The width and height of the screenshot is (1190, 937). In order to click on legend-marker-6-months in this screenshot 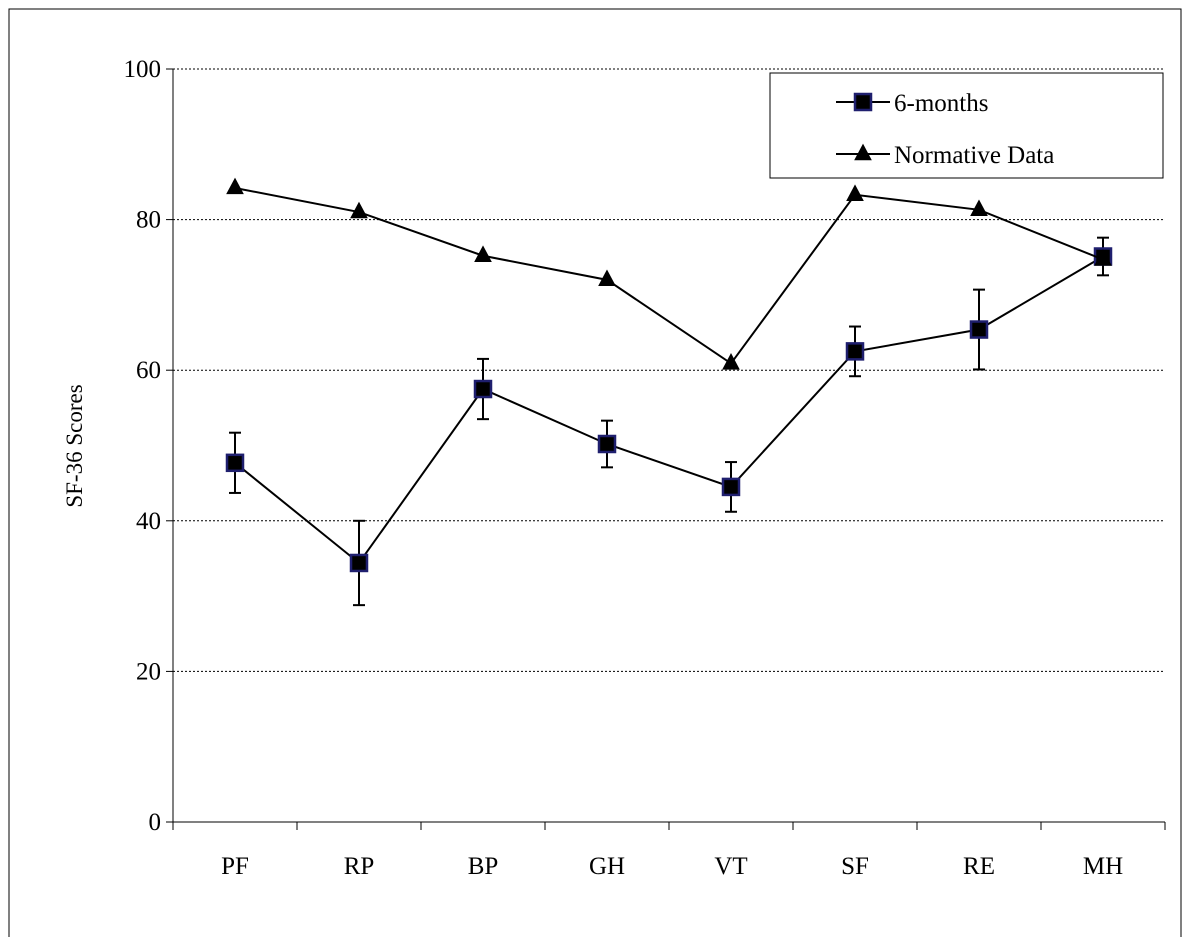, I will do `click(863, 102)`.